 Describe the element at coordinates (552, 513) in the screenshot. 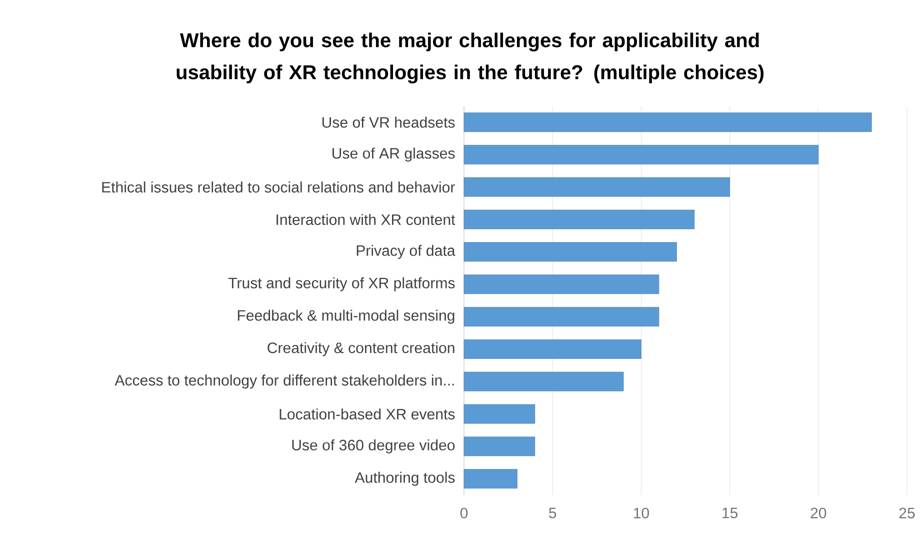

I see `x-tick-label: 5` at that location.